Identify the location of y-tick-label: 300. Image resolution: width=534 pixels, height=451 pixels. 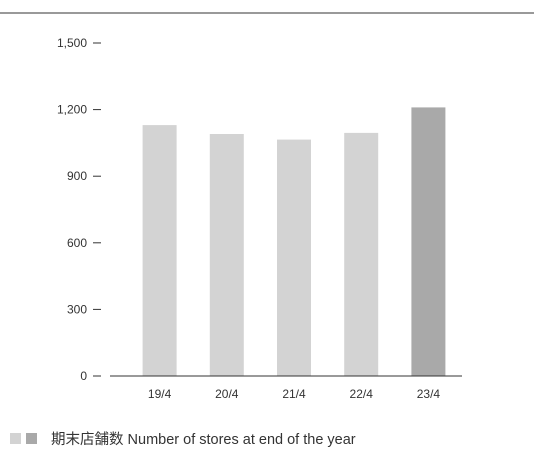
(77, 309).